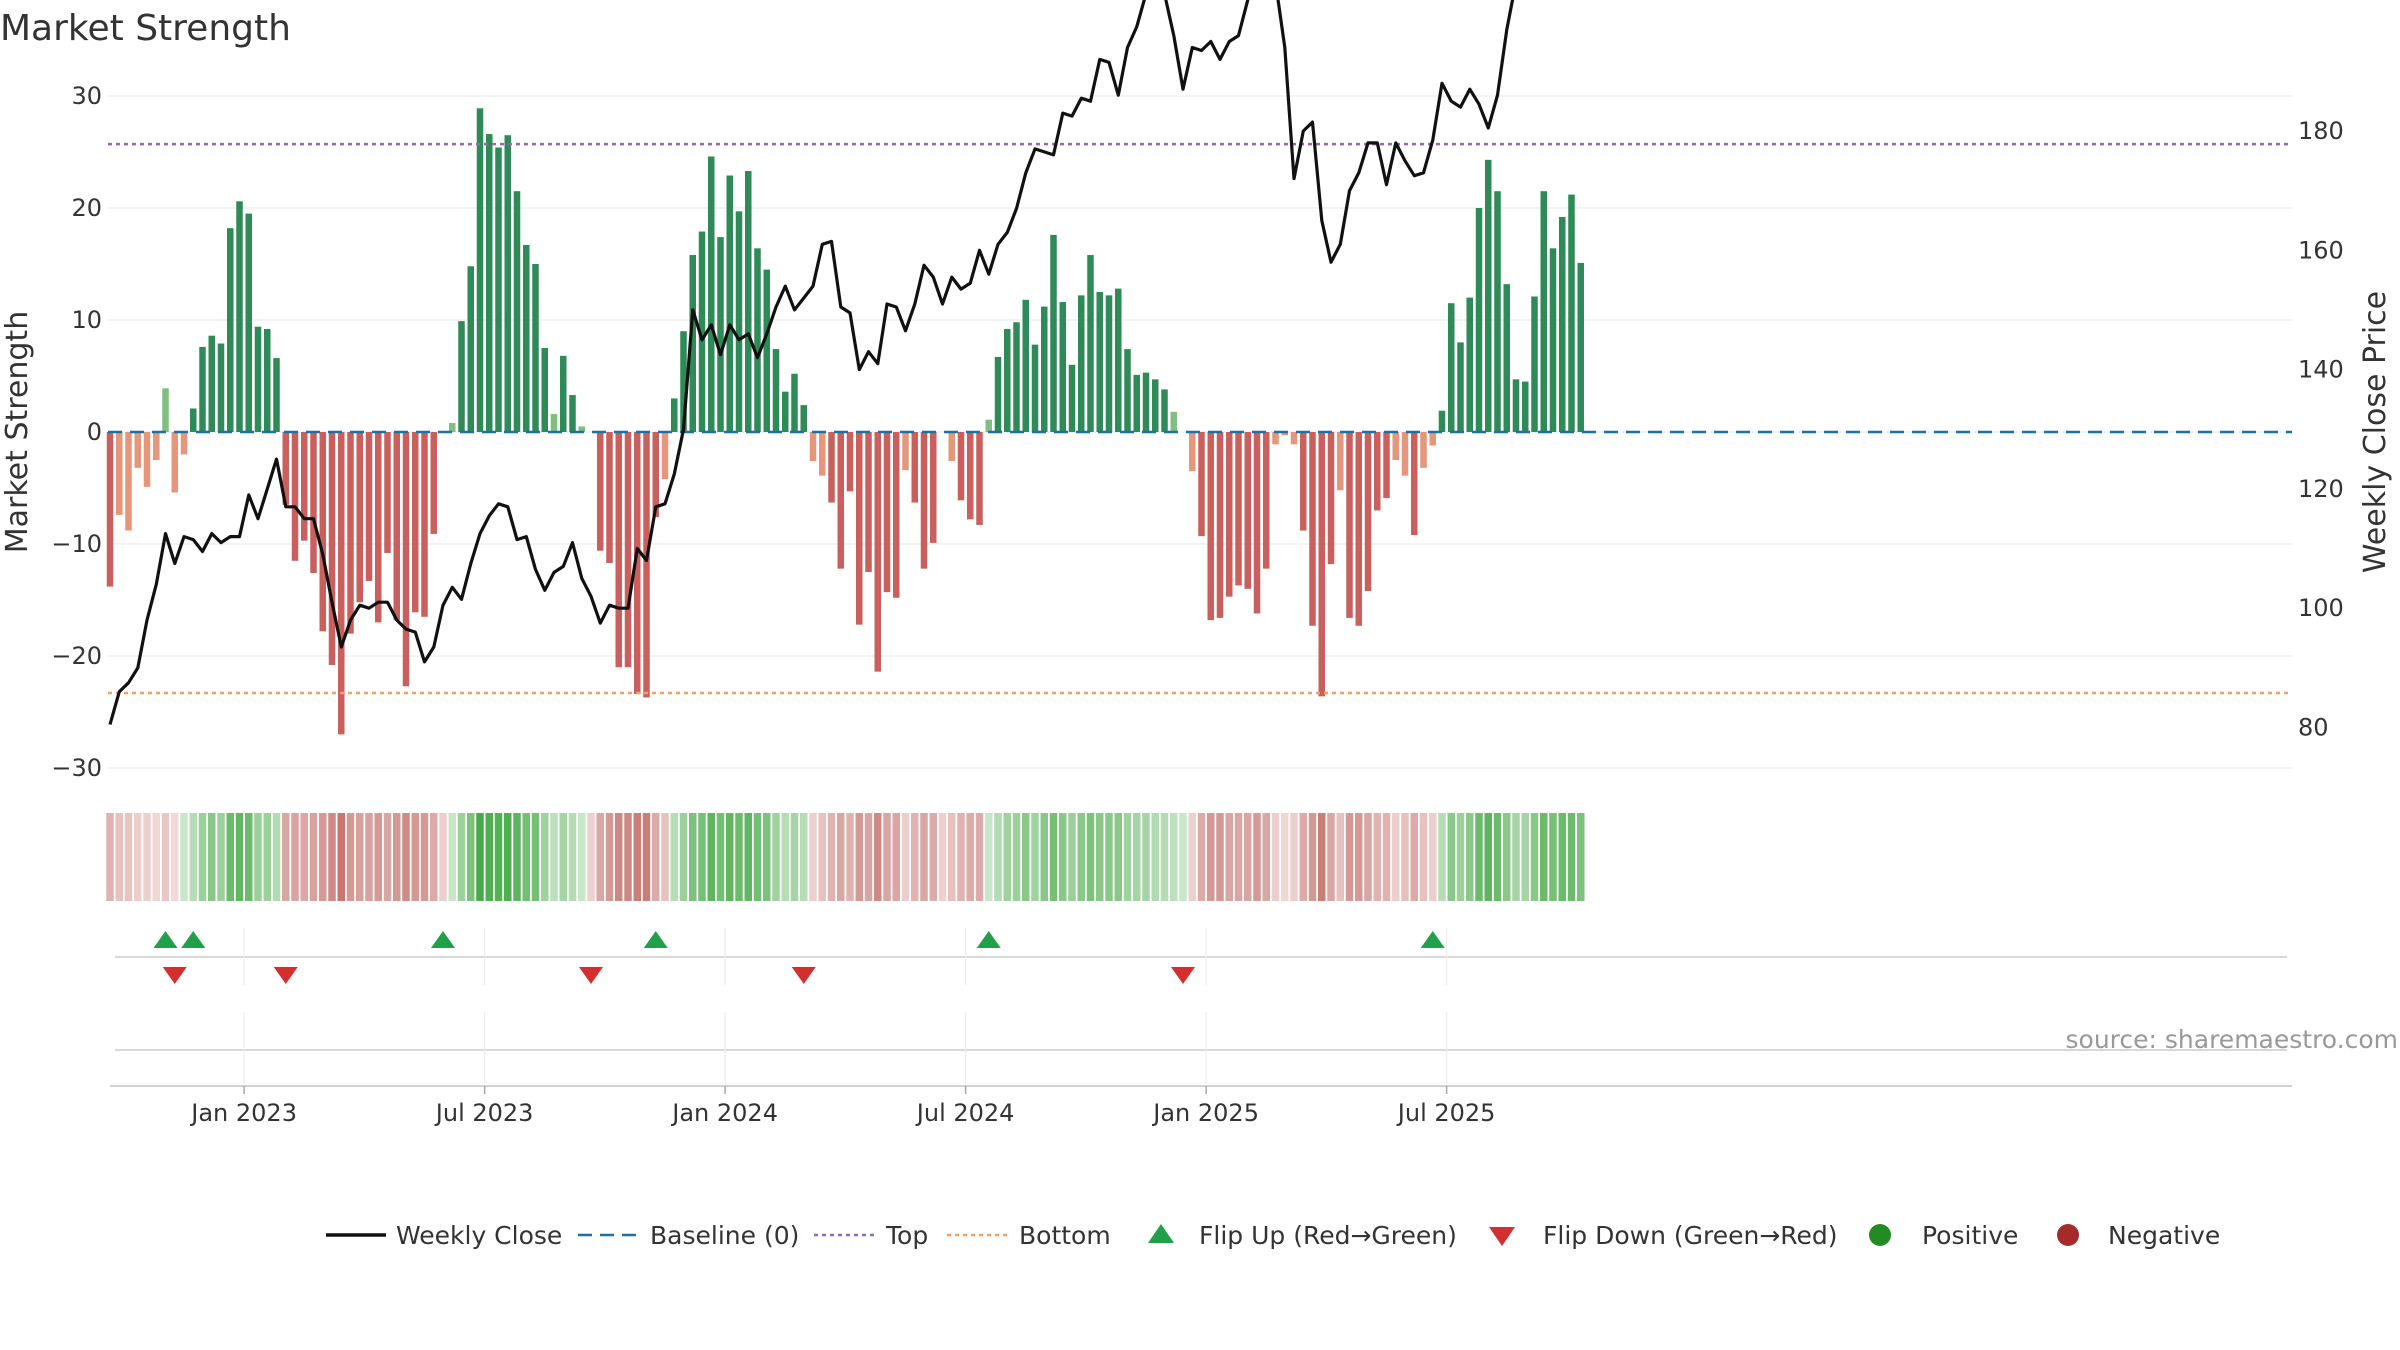  What do you see at coordinates (1446, 1113) in the screenshot?
I see `x-tick-label-5: Jul 2025` at bounding box center [1446, 1113].